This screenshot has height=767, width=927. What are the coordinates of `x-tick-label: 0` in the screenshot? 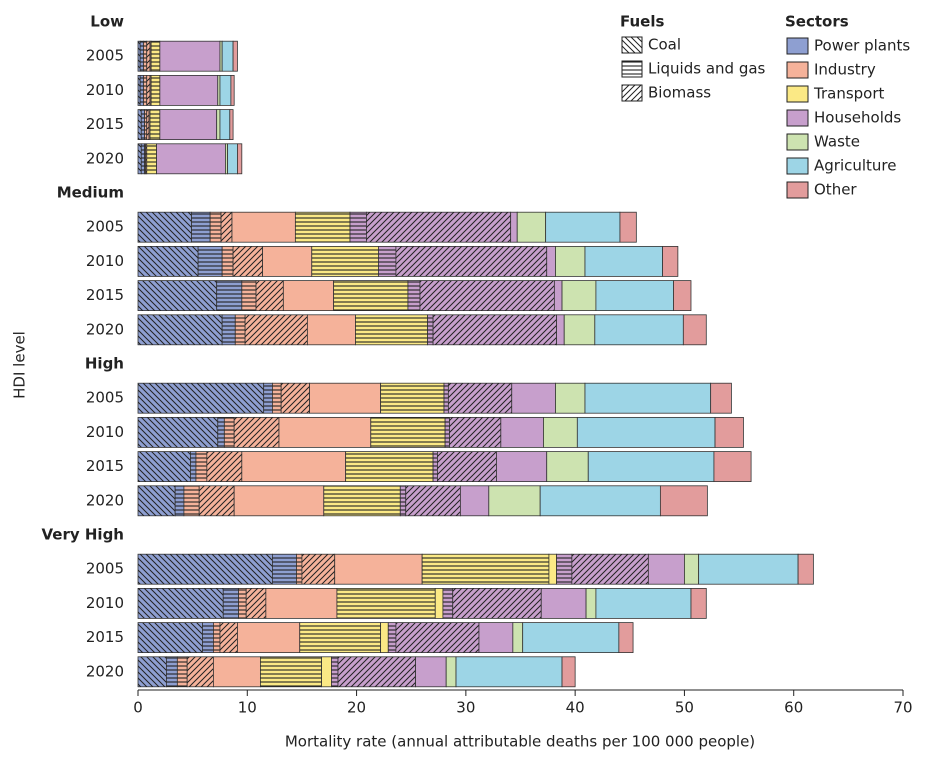 It's located at (138, 708).